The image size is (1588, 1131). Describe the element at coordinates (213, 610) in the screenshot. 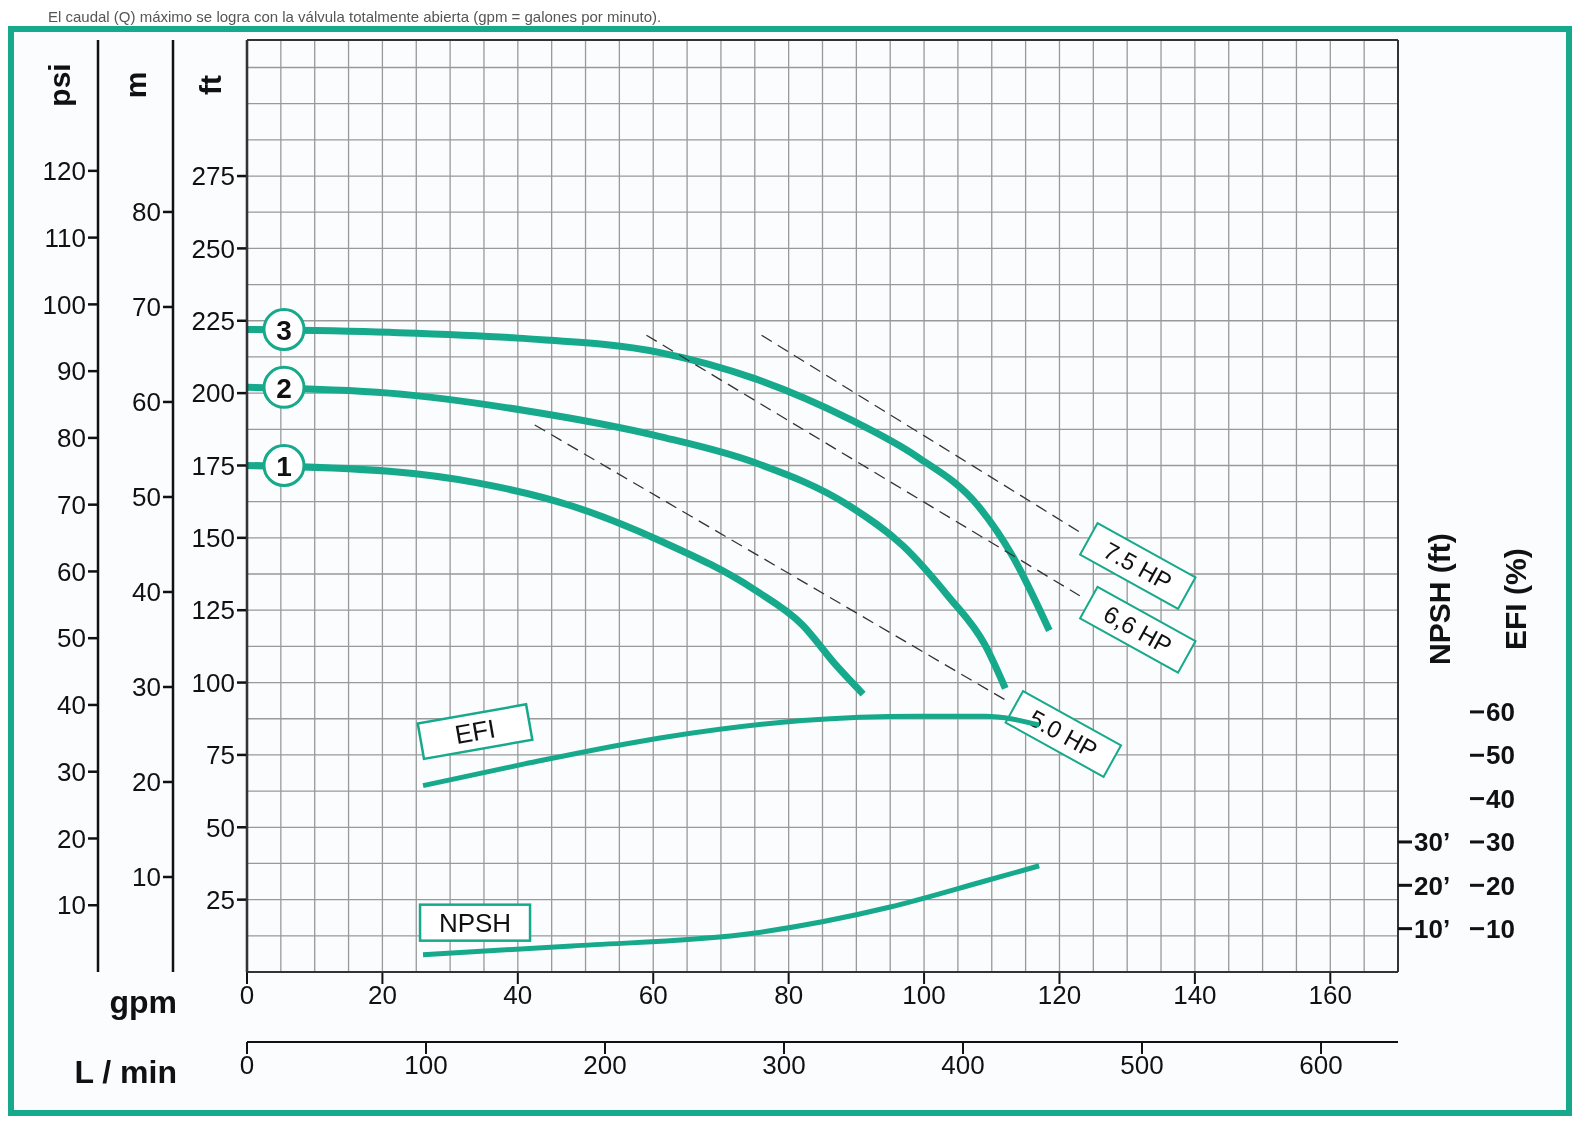

I see `y-tick-label: 125` at that location.